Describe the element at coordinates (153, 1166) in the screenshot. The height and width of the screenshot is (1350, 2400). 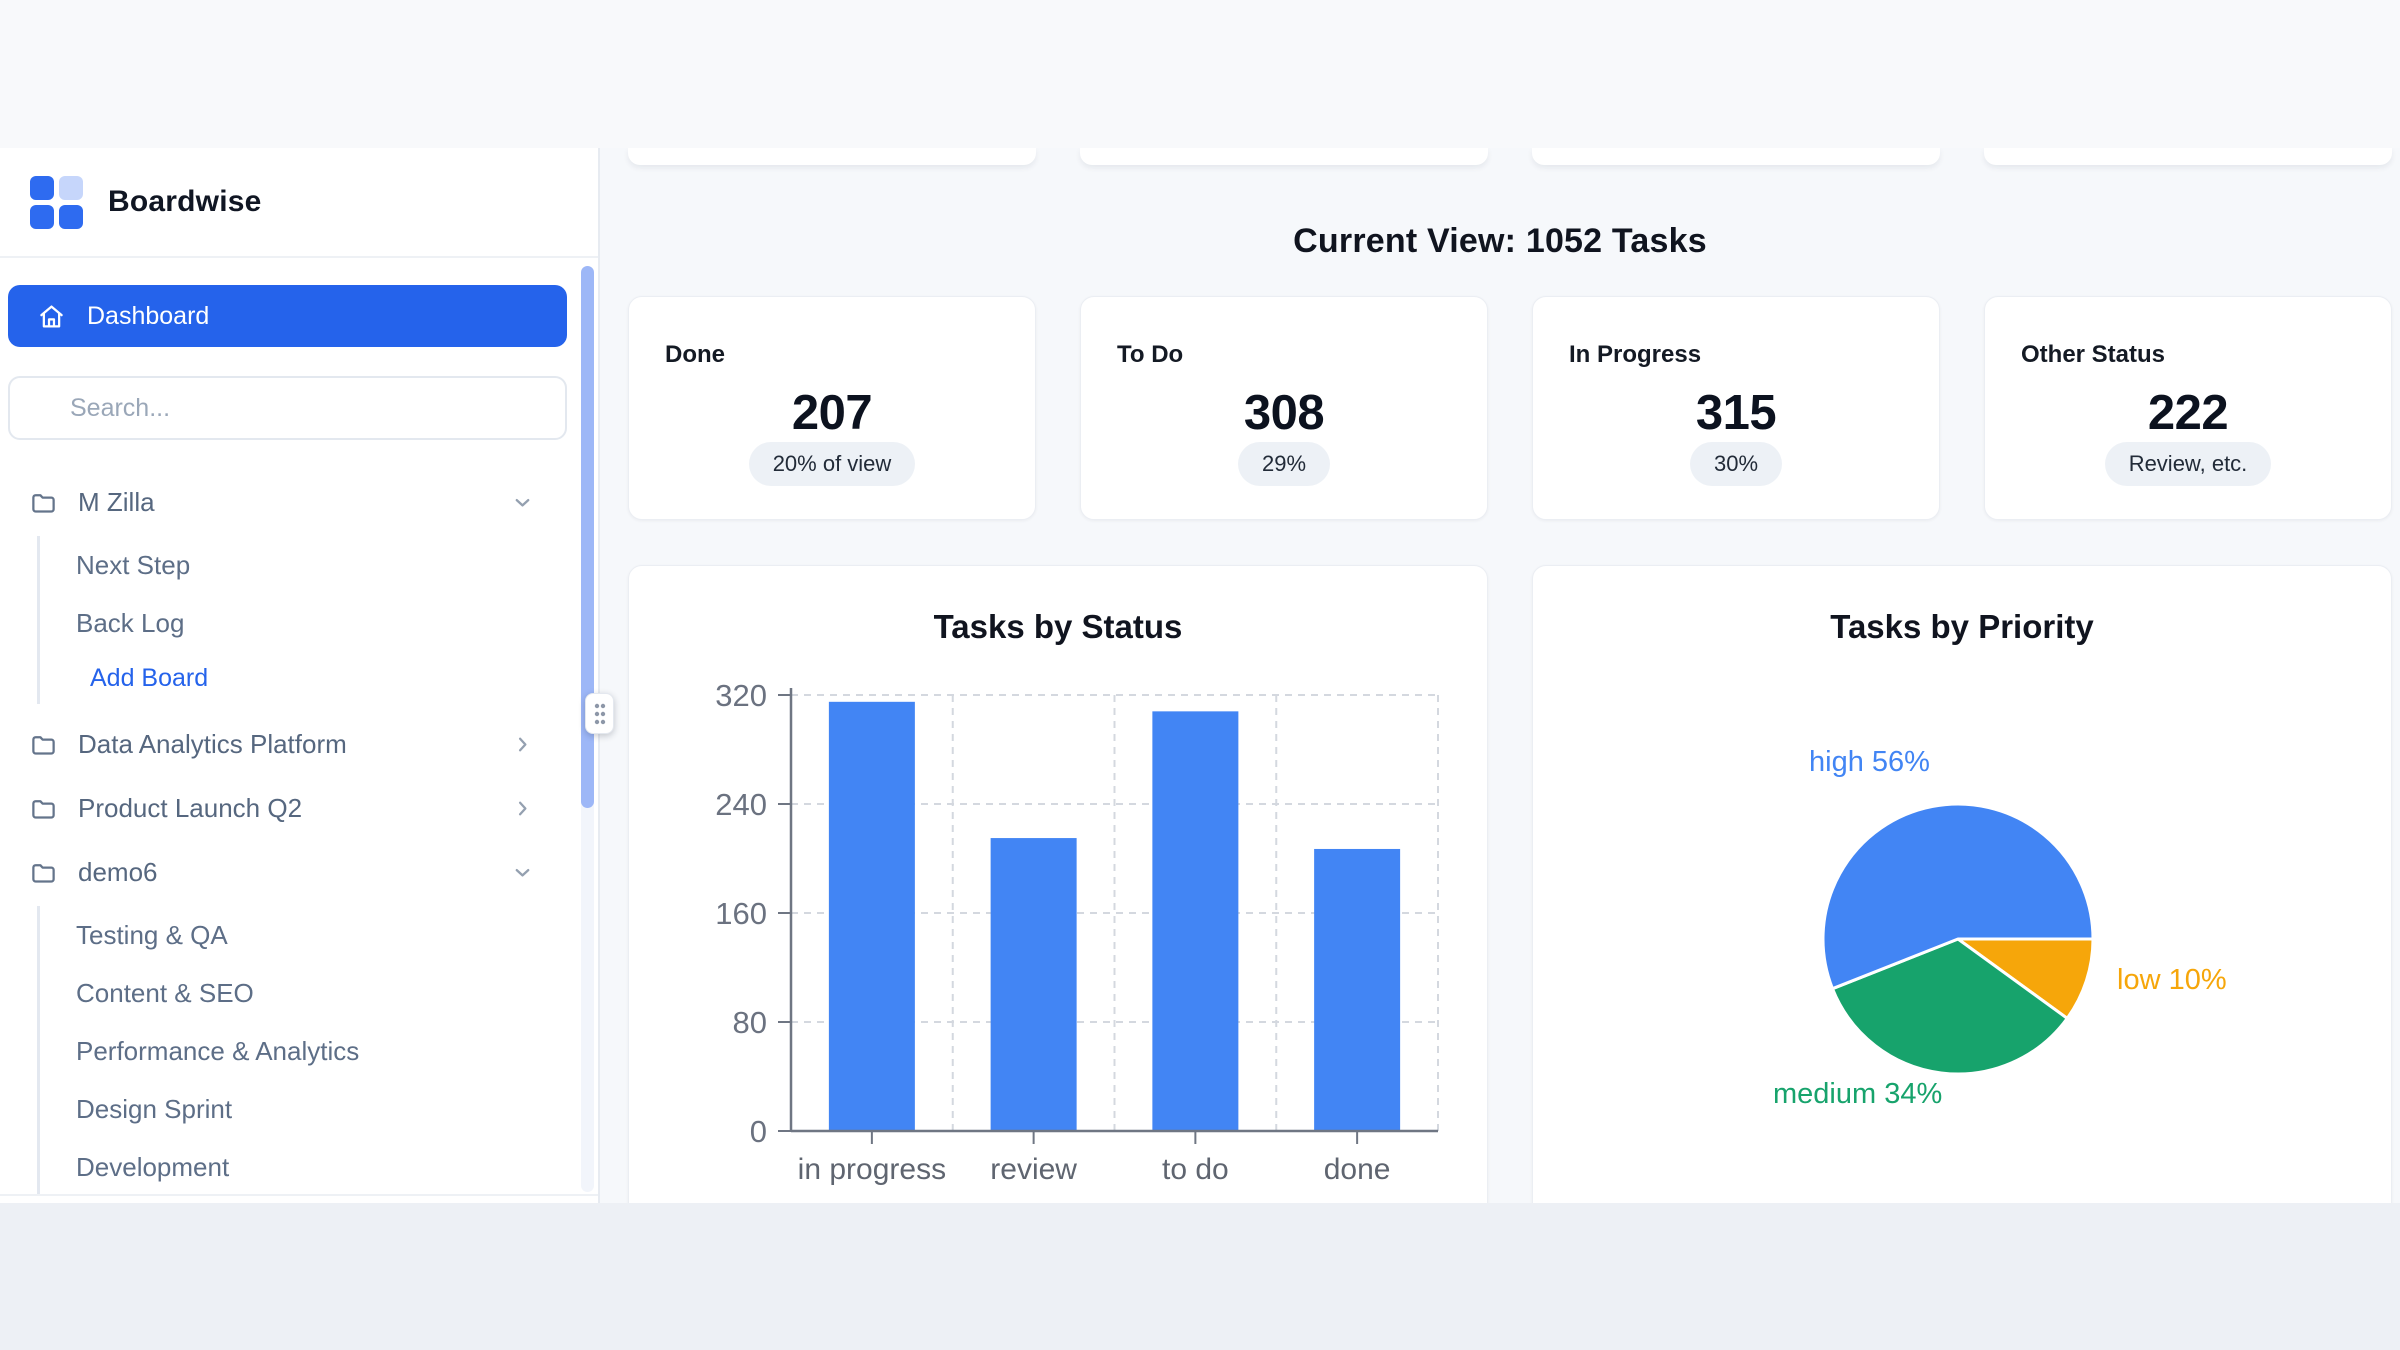
I see `list-label: Development` at that location.